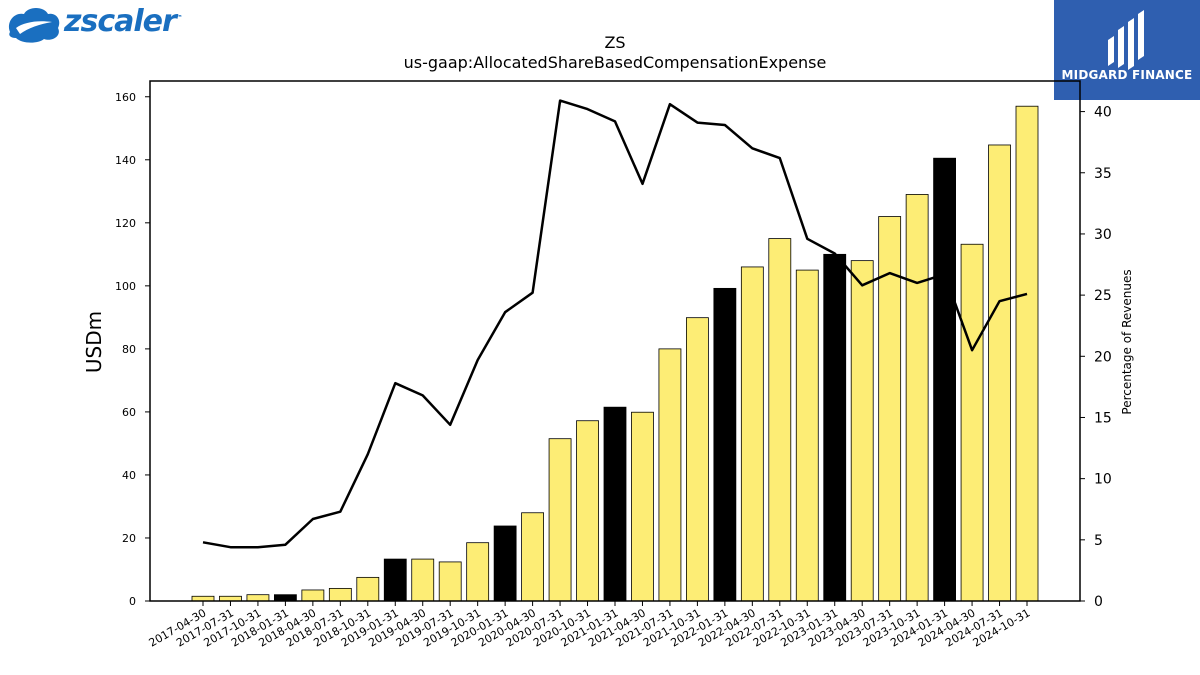  Describe the element at coordinates (1103, 480) in the screenshot. I see `y2-tick-label: 10` at that location.